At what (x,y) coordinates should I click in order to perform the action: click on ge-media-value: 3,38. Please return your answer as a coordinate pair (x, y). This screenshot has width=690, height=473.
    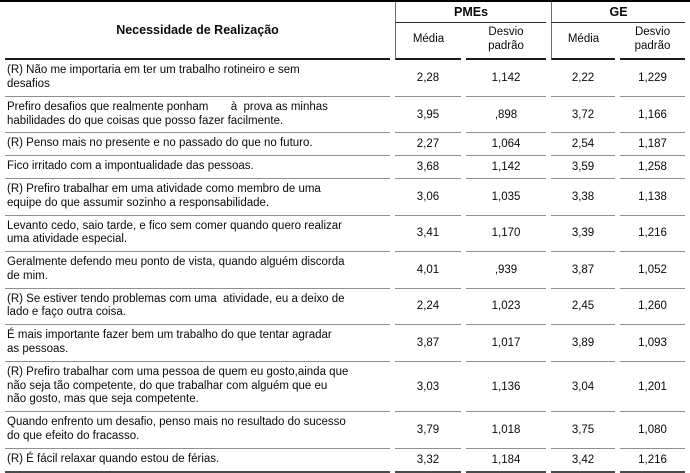
    Looking at the image, I should click on (583, 197).